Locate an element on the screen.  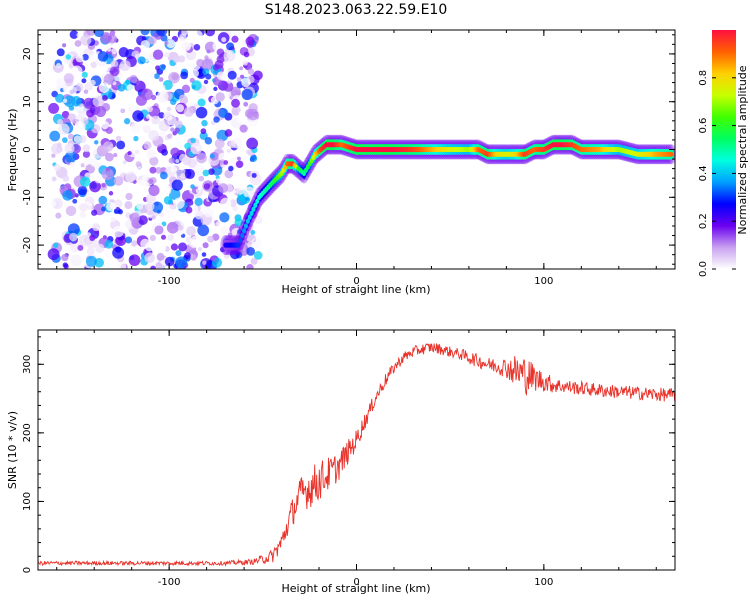
heatmap-ylabel: Frequency (Hz) is located at coordinates (12, 150).